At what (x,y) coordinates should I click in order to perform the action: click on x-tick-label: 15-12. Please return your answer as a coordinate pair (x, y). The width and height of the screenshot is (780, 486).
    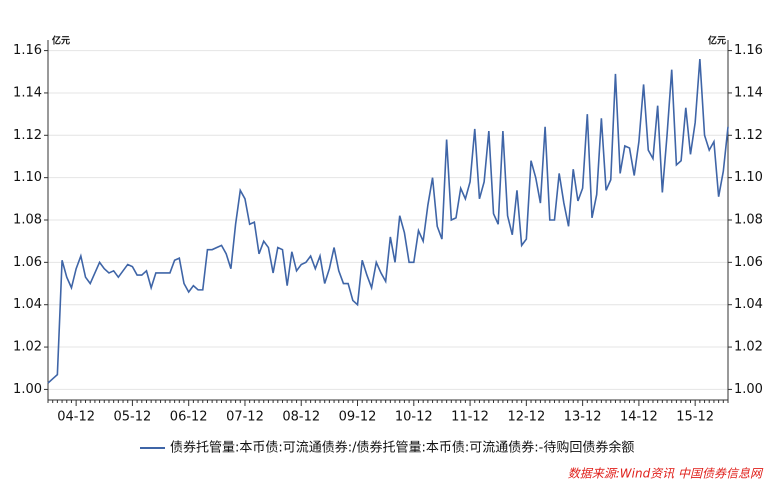
    Looking at the image, I should click on (695, 417).